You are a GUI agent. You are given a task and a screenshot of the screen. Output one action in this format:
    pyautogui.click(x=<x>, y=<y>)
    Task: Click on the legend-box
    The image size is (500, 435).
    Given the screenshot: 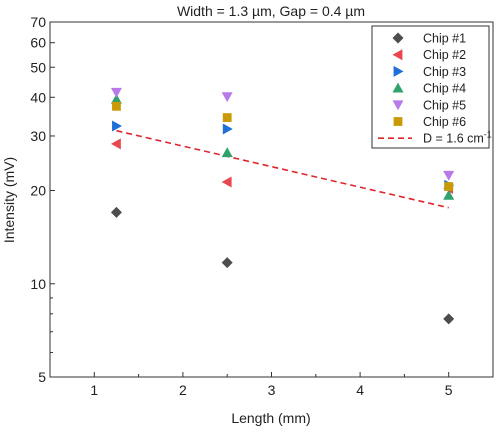 What is the action you would take?
    pyautogui.click(x=430, y=87)
    